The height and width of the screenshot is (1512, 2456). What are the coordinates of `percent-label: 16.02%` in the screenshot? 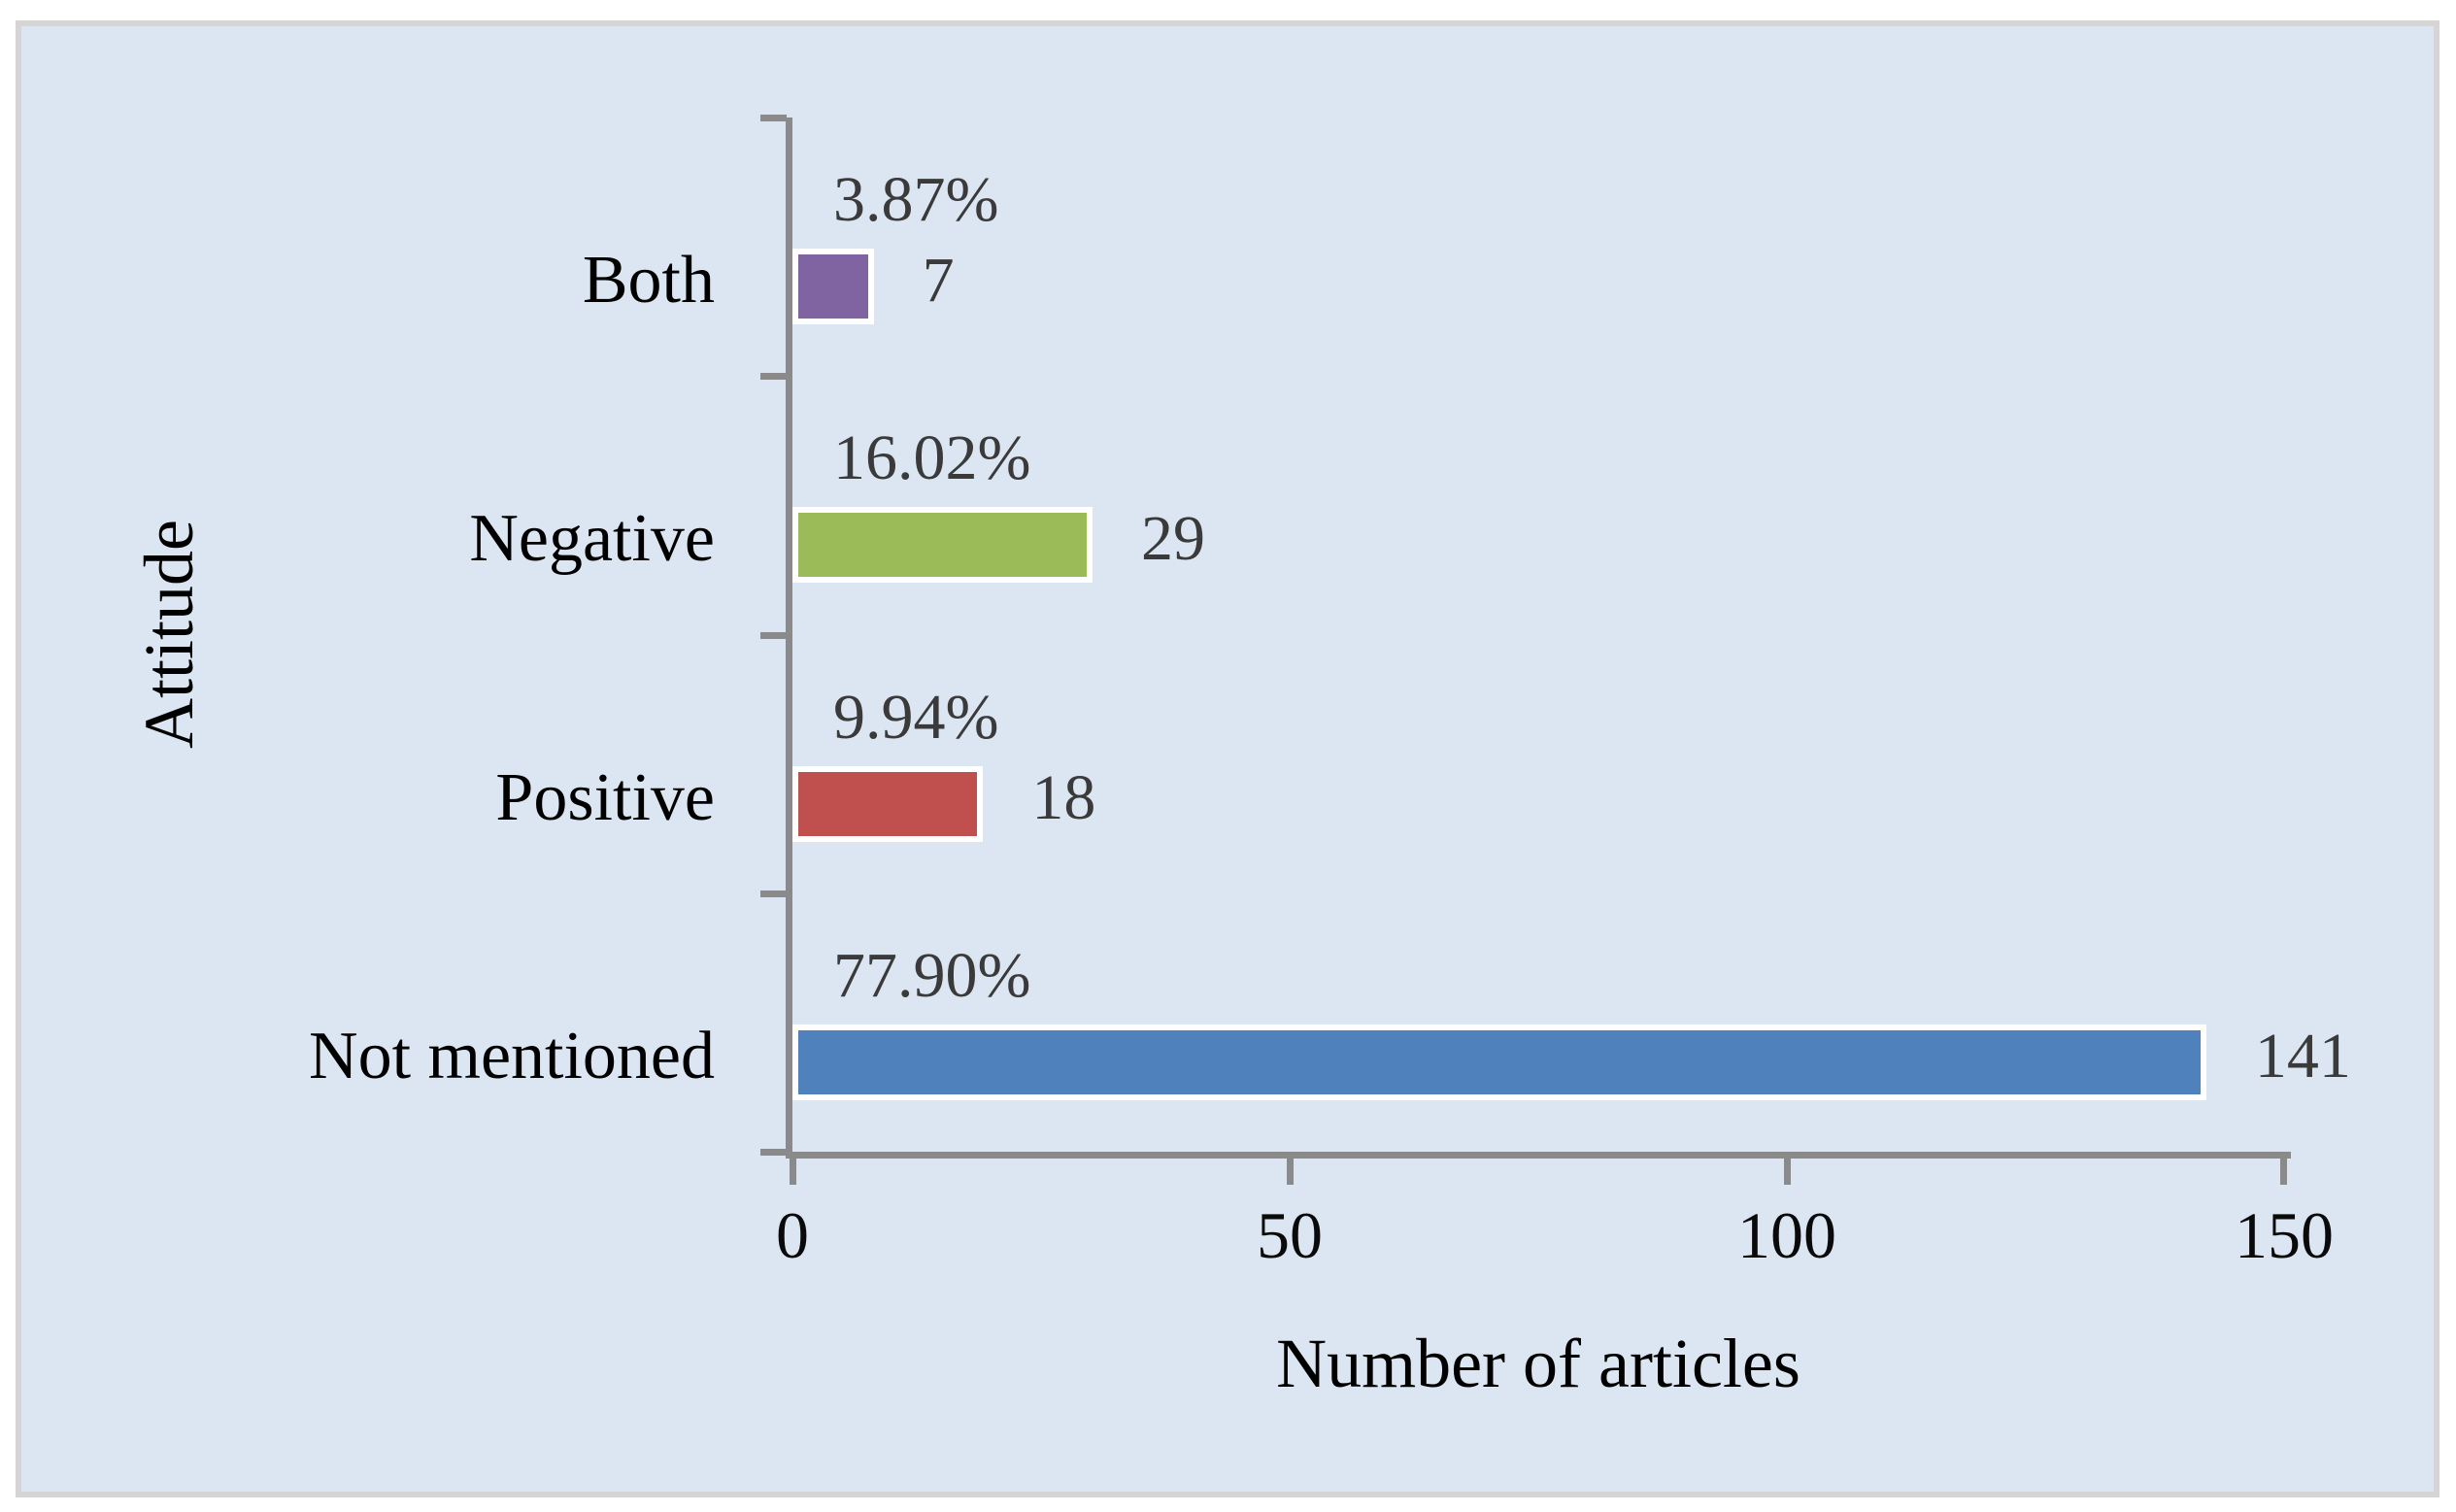 It's located at (932, 458).